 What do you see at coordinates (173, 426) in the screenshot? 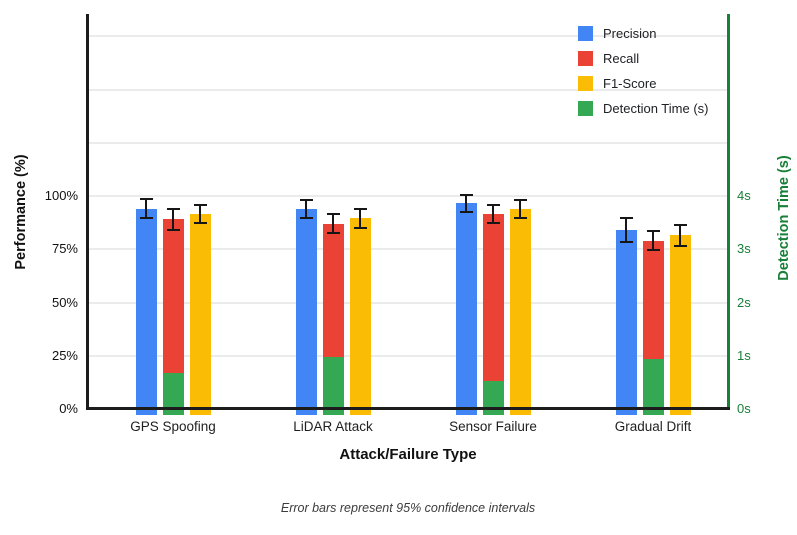
I see `x-tick-label-gps-spoofing: GPS Spoofing` at bounding box center [173, 426].